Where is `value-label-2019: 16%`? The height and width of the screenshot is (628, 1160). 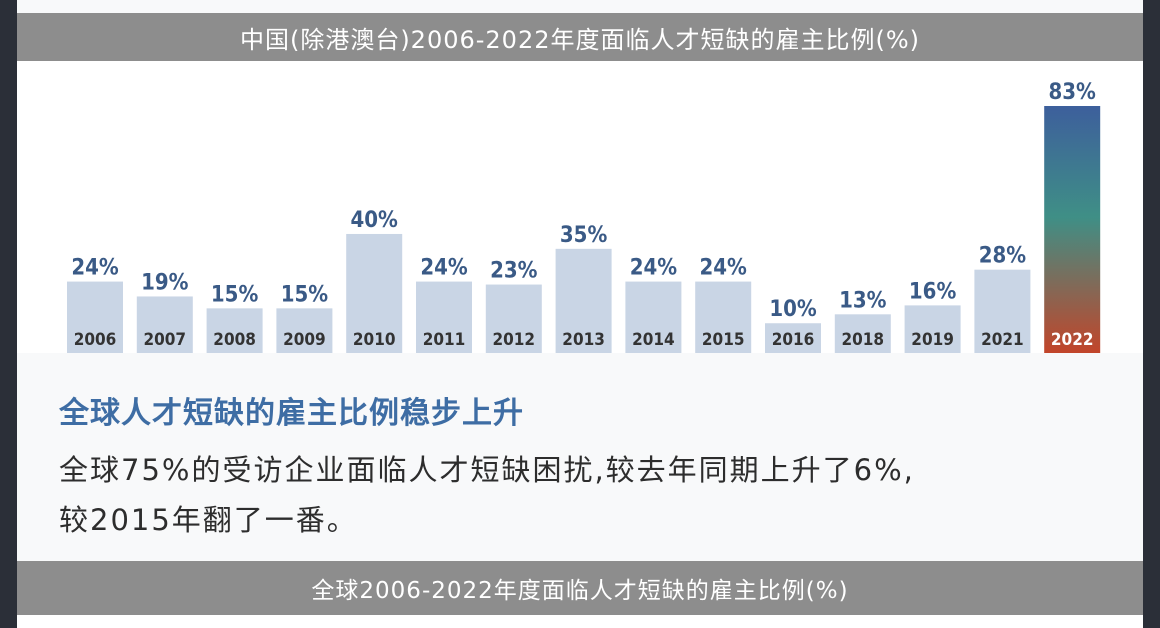 value-label-2019: 16% is located at coordinates (933, 291).